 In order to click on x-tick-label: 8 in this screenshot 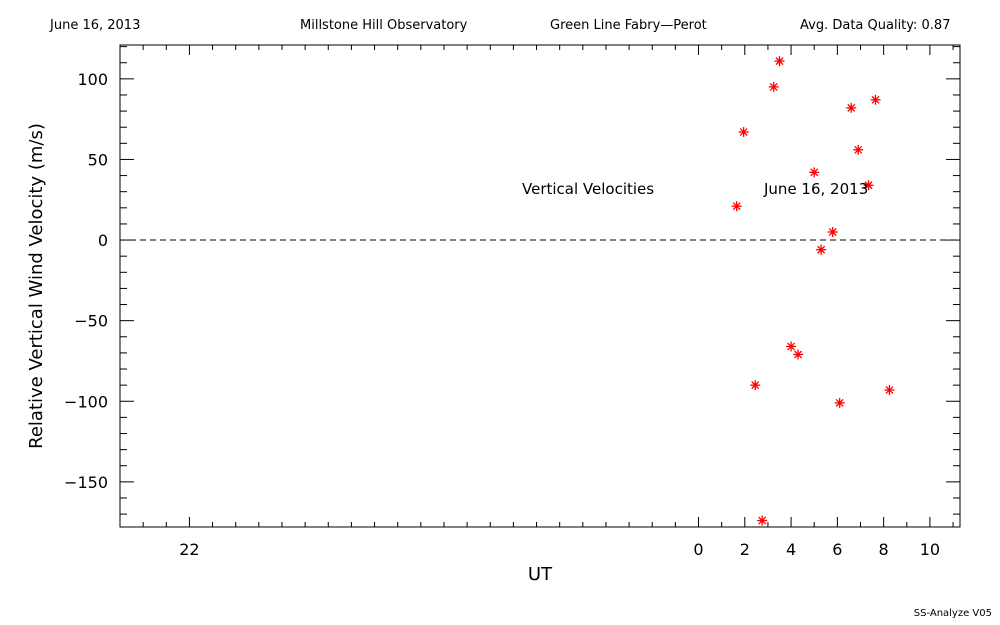, I will do `click(884, 549)`.